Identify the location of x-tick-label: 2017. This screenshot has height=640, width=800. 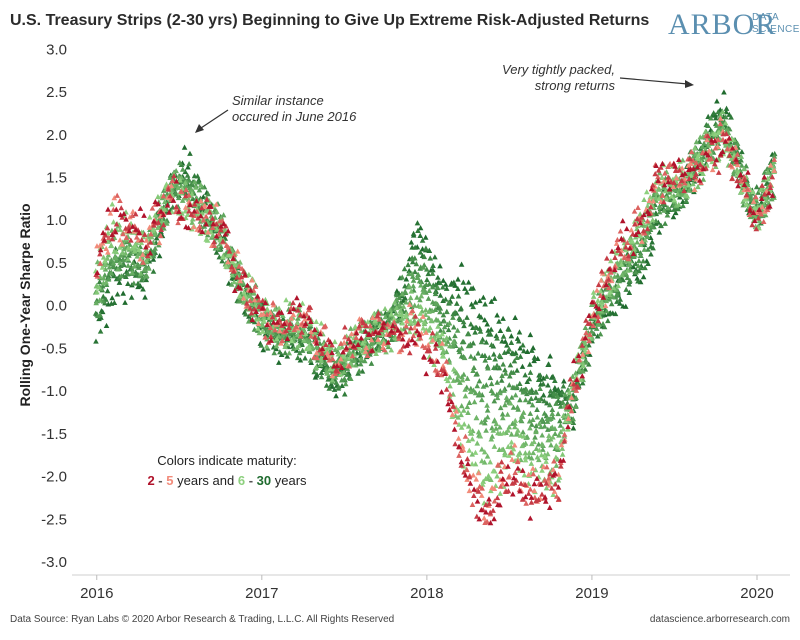
(261, 592).